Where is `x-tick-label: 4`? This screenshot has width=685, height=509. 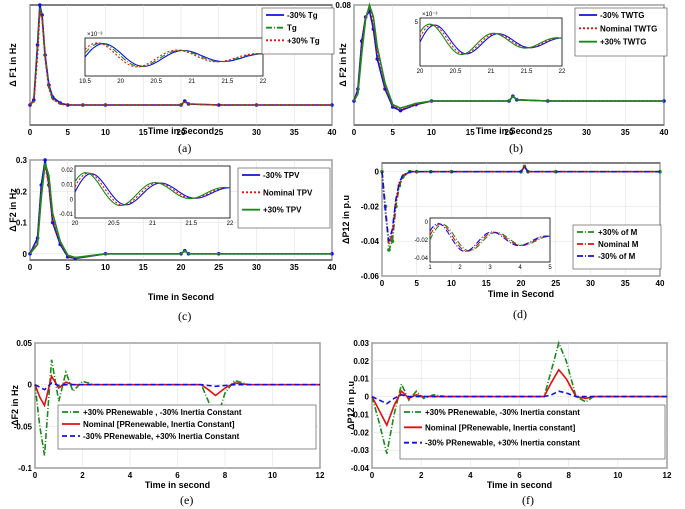
x-tick-label: 4 is located at coordinates (130, 475).